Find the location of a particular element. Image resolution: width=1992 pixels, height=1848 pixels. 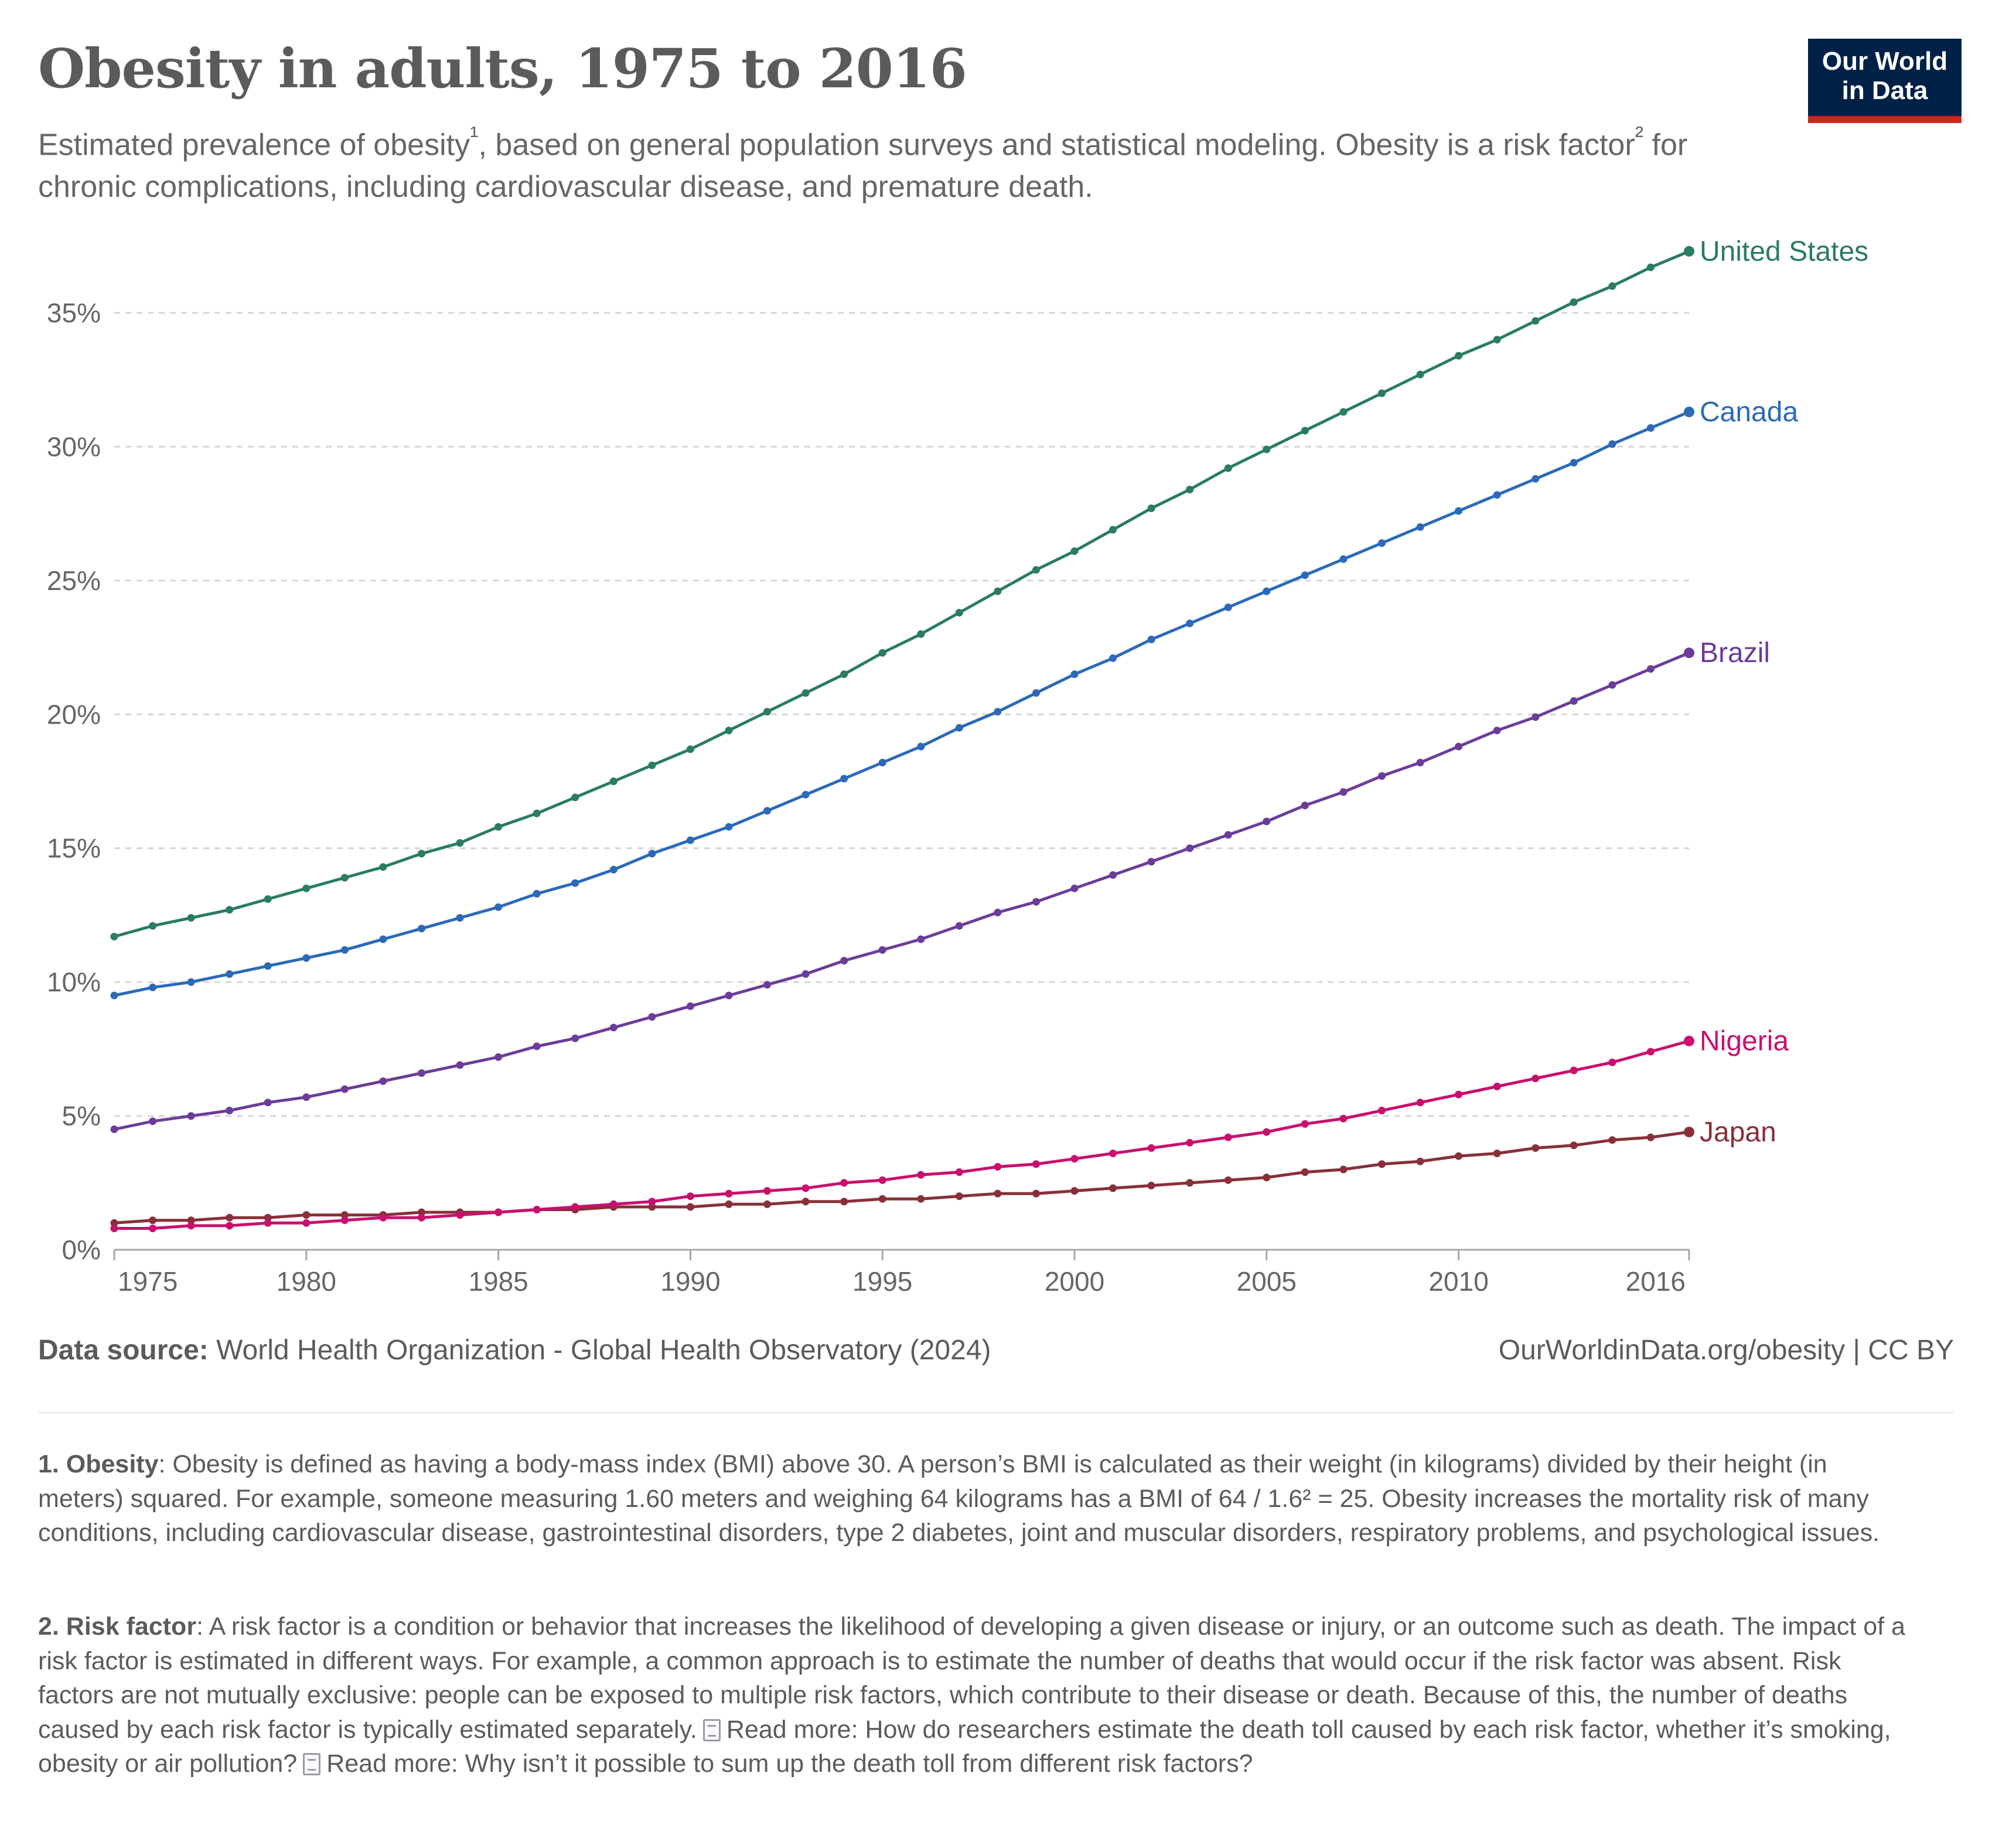

x-tick-label: 2010 is located at coordinates (1458, 1281).